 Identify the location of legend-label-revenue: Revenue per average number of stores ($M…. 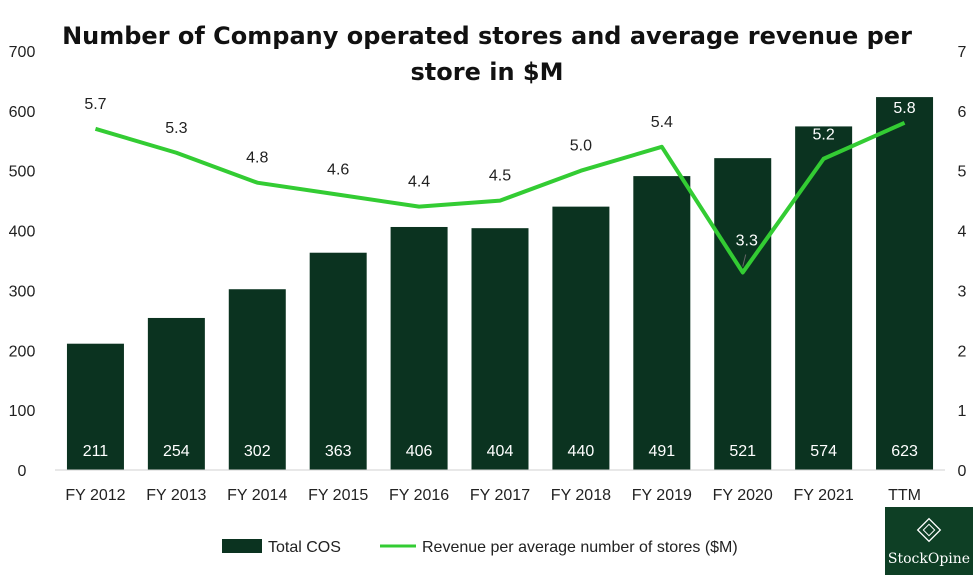
(580, 547).